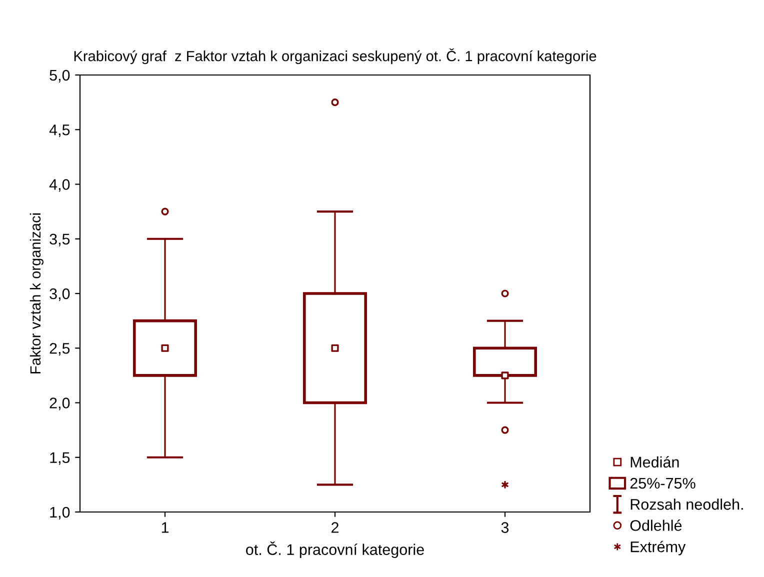  What do you see at coordinates (505, 527) in the screenshot?
I see `x-tick-label: 3` at bounding box center [505, 527].